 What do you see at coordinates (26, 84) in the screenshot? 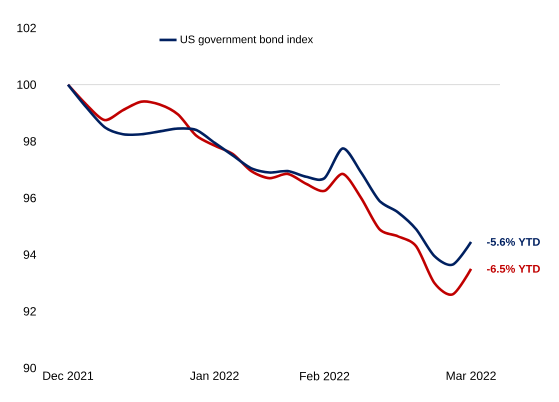
I see `y-tick-label: 100` at bounding box center [26, 84].